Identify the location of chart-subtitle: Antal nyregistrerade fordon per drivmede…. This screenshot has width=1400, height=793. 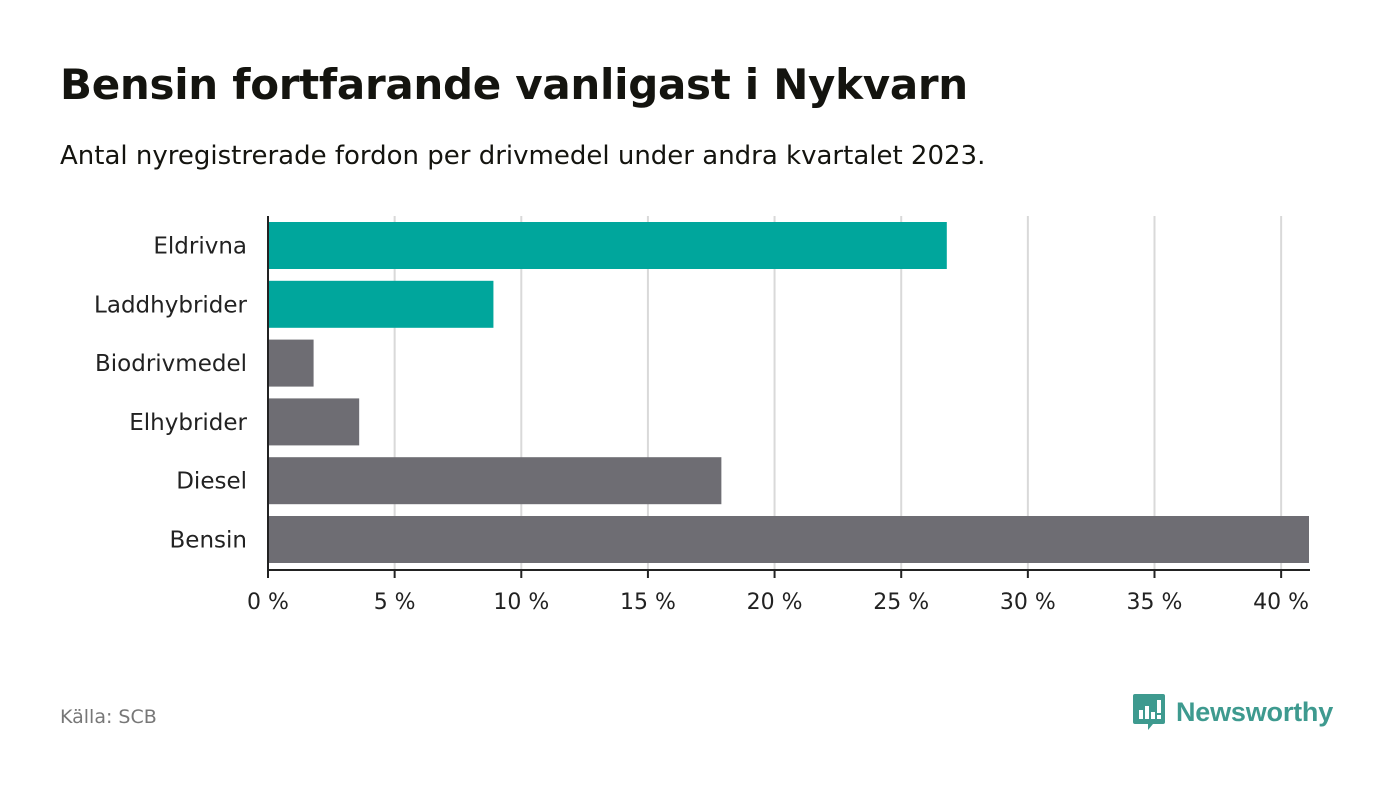
(523, 156).